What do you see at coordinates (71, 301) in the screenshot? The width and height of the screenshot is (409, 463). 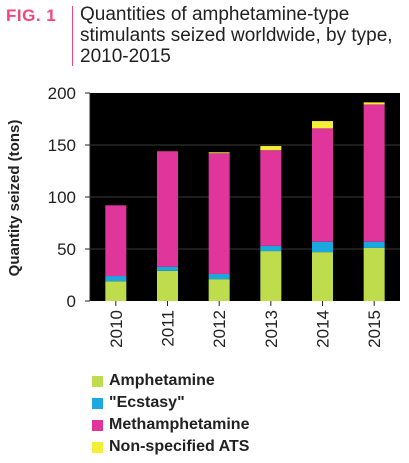 I see `y-tick-label: 0` at bounding box center [71, 301].